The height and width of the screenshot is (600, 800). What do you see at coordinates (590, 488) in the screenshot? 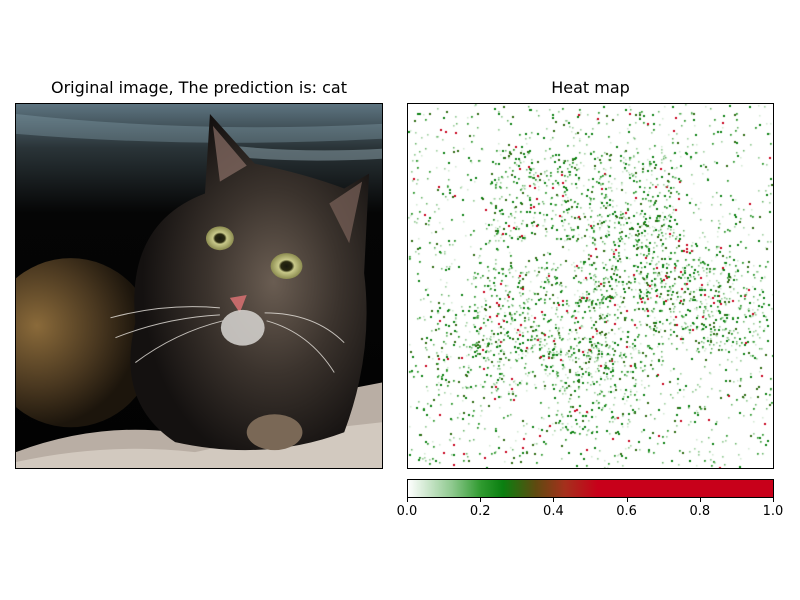
I see `colorbar` at bounding box center [590, 488].